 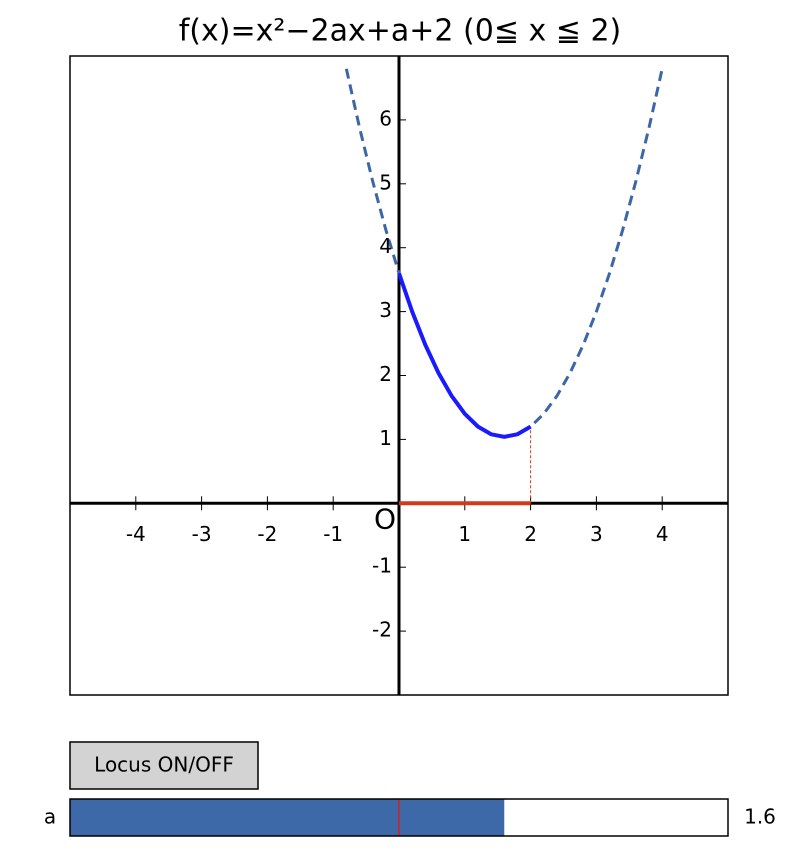 What do you see at coordinates (50, 817) in the screenshot?
I see `slider-label: a` at bounding box center [50, 817].